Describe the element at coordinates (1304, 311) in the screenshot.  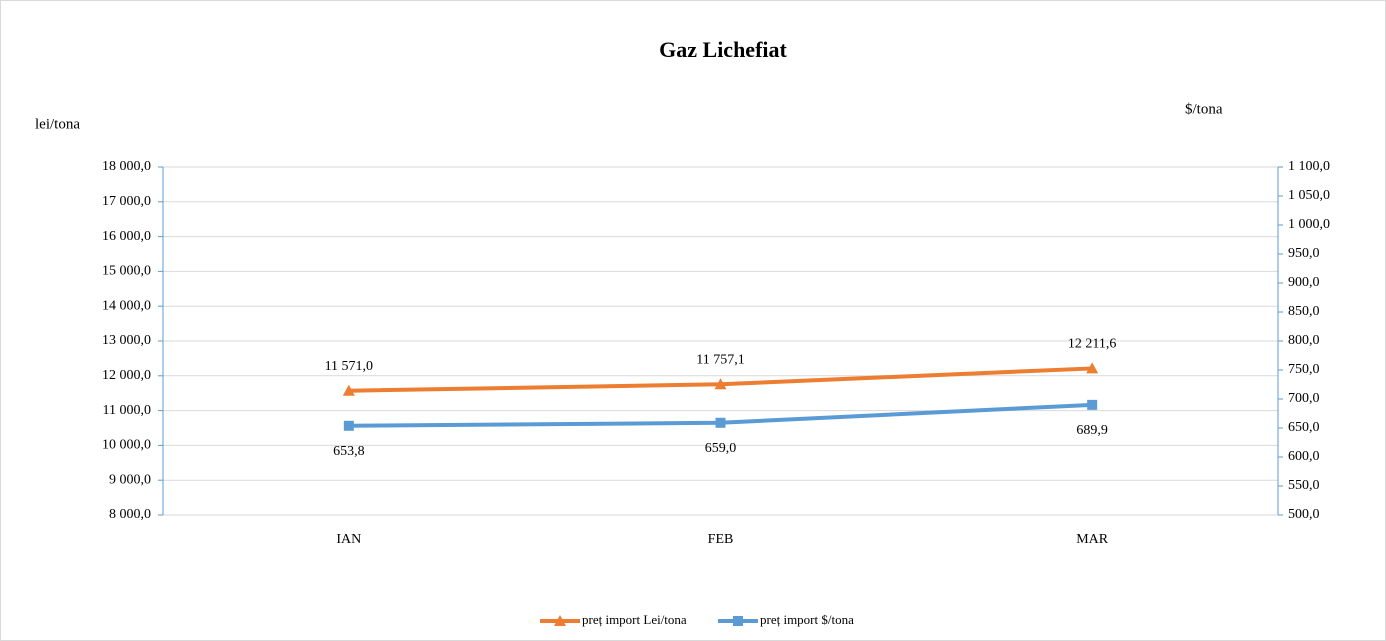
I see `y2-tick-label: 850,0` at that location.